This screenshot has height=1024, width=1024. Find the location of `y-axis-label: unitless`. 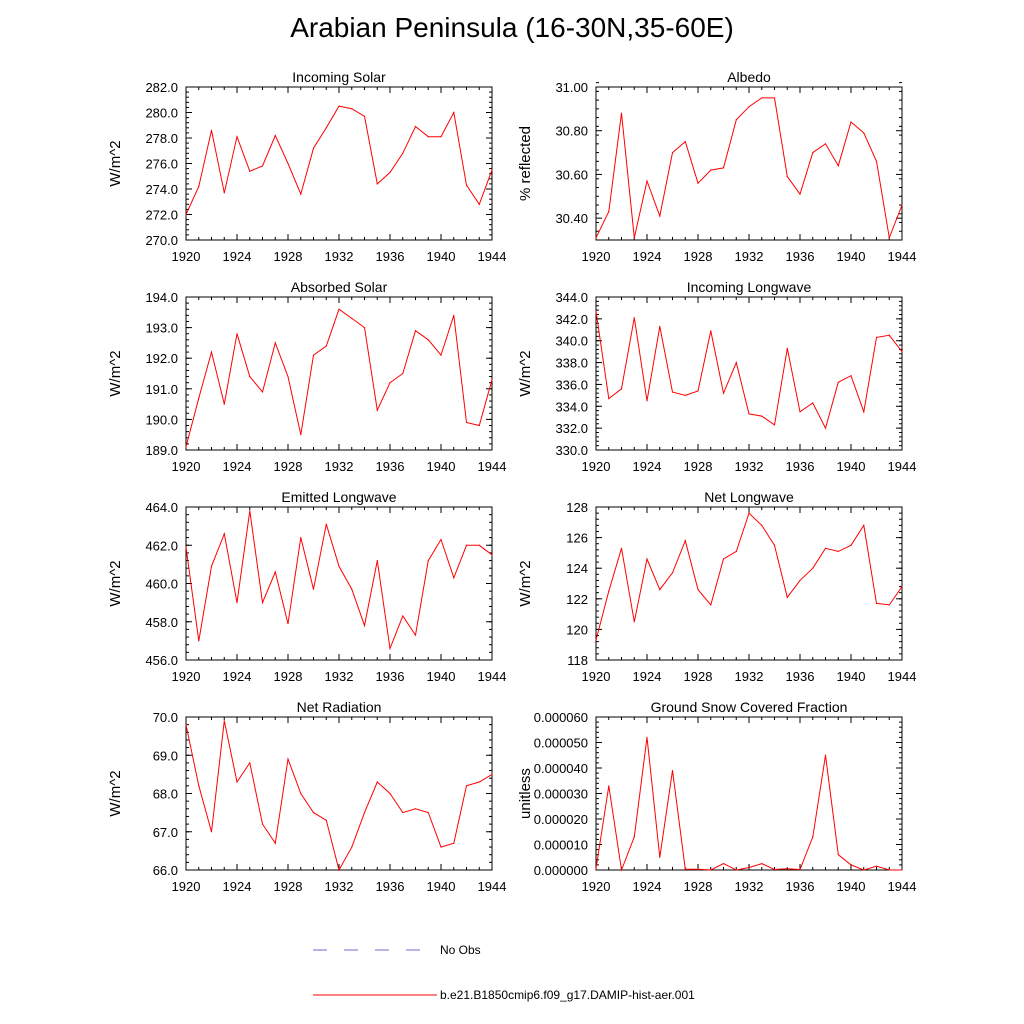

y-axis-label: unitless is located at coordinates (525, 793).